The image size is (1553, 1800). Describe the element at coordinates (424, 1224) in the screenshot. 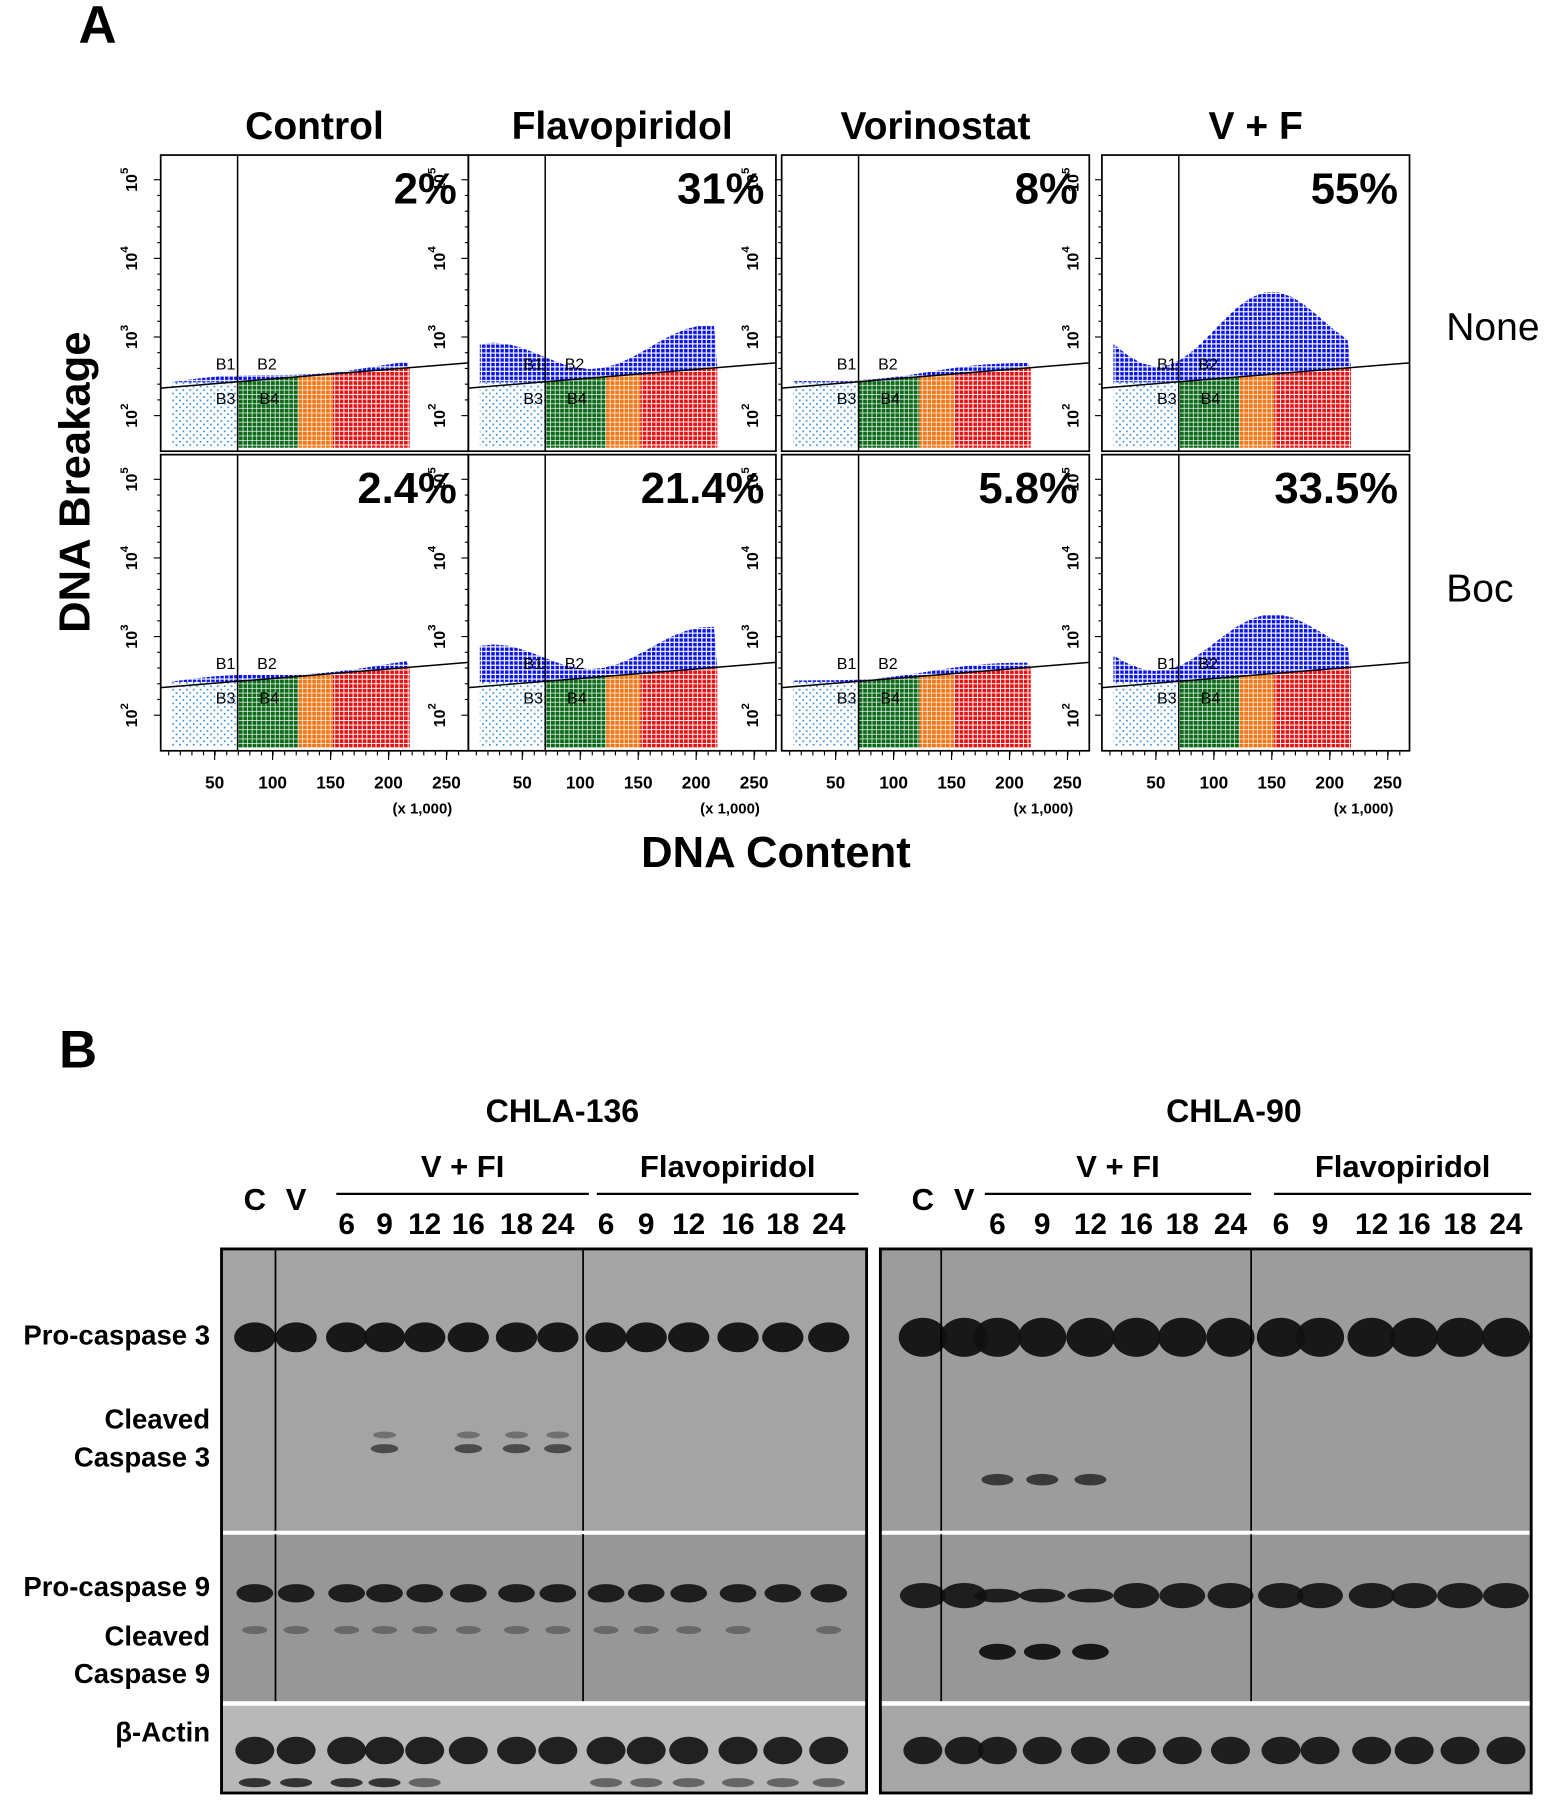

I see `lane-label: 12` at that location.